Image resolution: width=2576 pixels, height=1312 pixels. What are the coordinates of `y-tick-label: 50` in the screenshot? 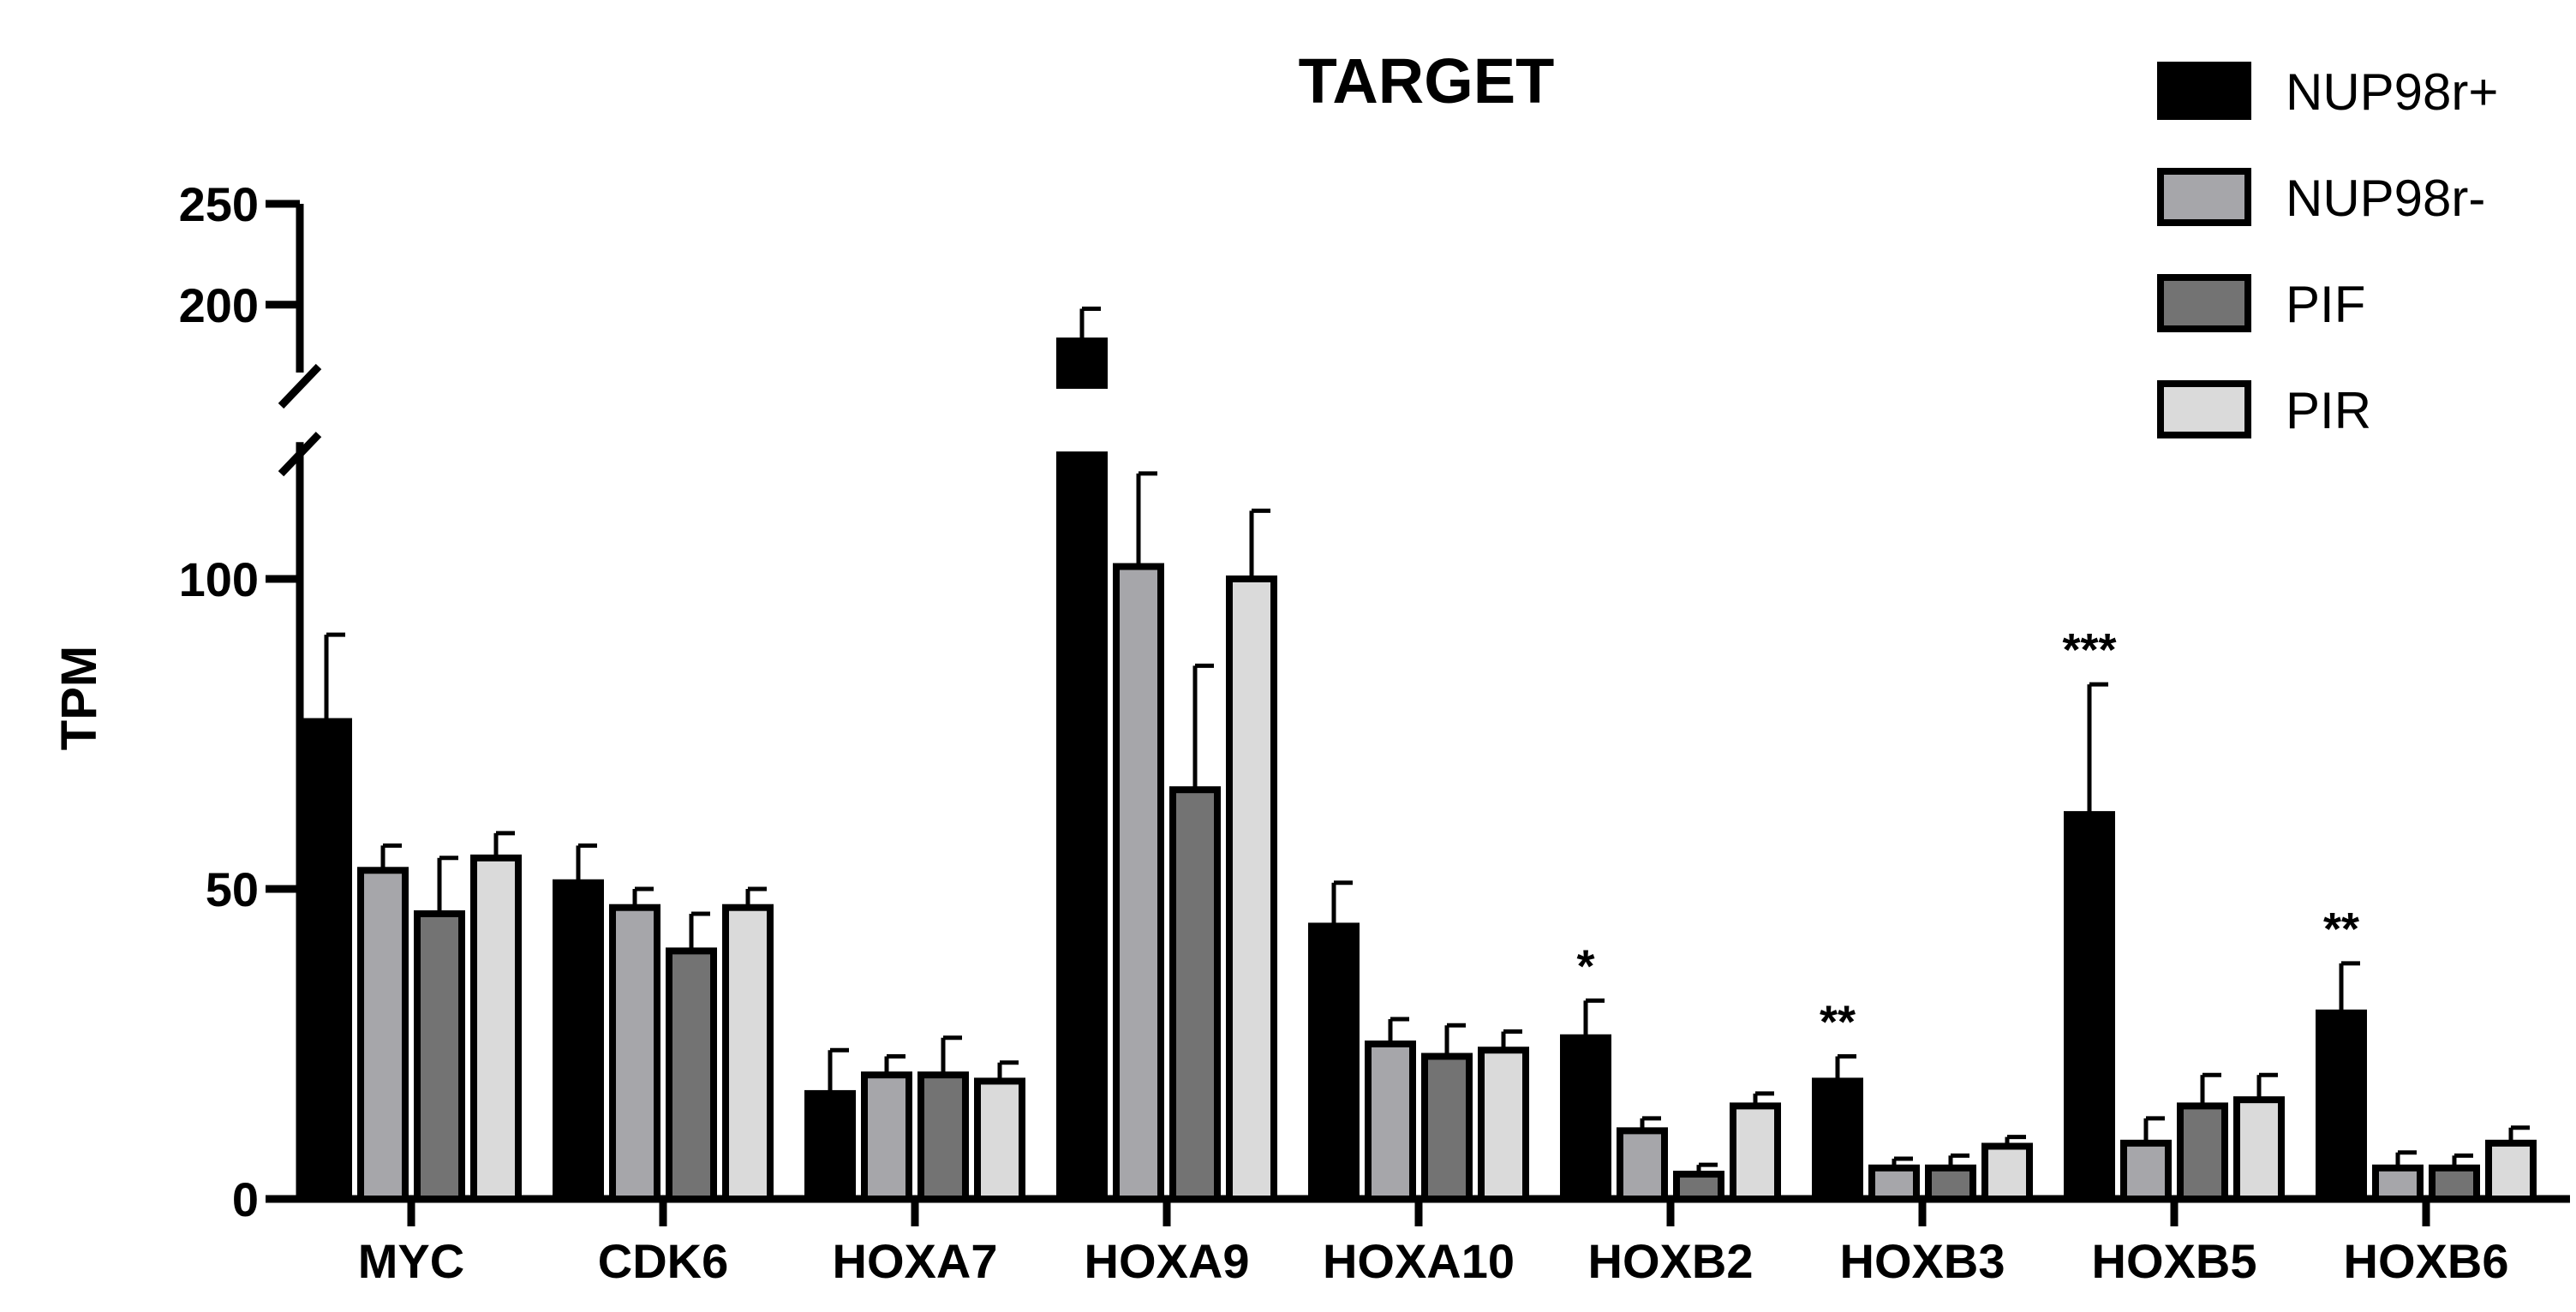 It's located at (232, 889).